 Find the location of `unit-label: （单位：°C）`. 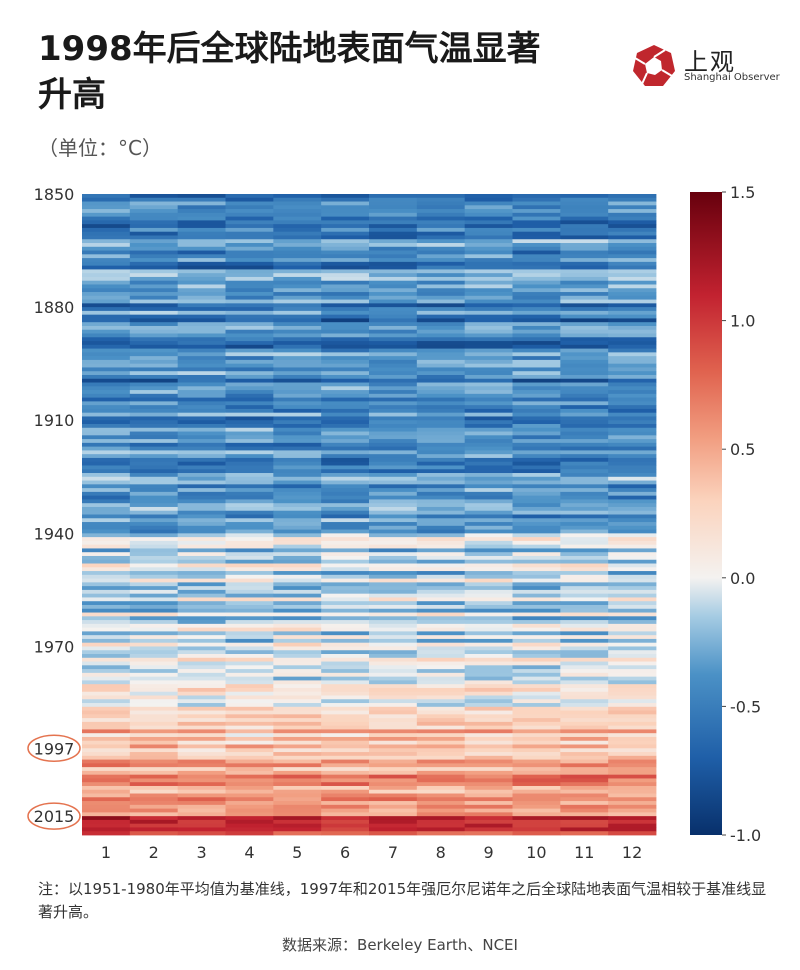

unit-label: （单位：°C） is located at coordinates (100, 148).